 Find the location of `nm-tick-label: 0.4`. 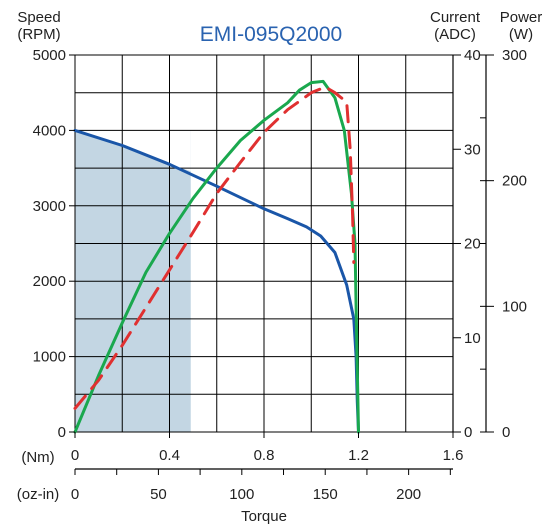

nm-tick-label: 0.4 is located at coordinates (169, 455).